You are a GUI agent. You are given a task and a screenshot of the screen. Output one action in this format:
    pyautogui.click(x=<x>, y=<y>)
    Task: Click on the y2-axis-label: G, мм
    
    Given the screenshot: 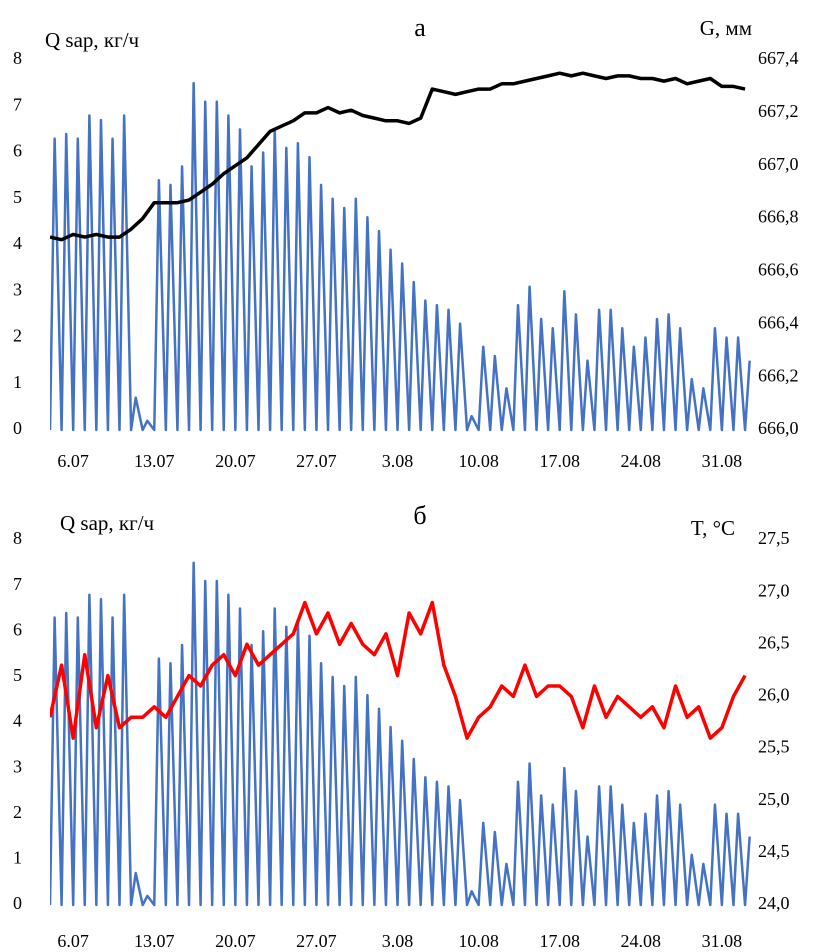 What is the action you would take?
    pyautogui.click(x=726, y=28)
    